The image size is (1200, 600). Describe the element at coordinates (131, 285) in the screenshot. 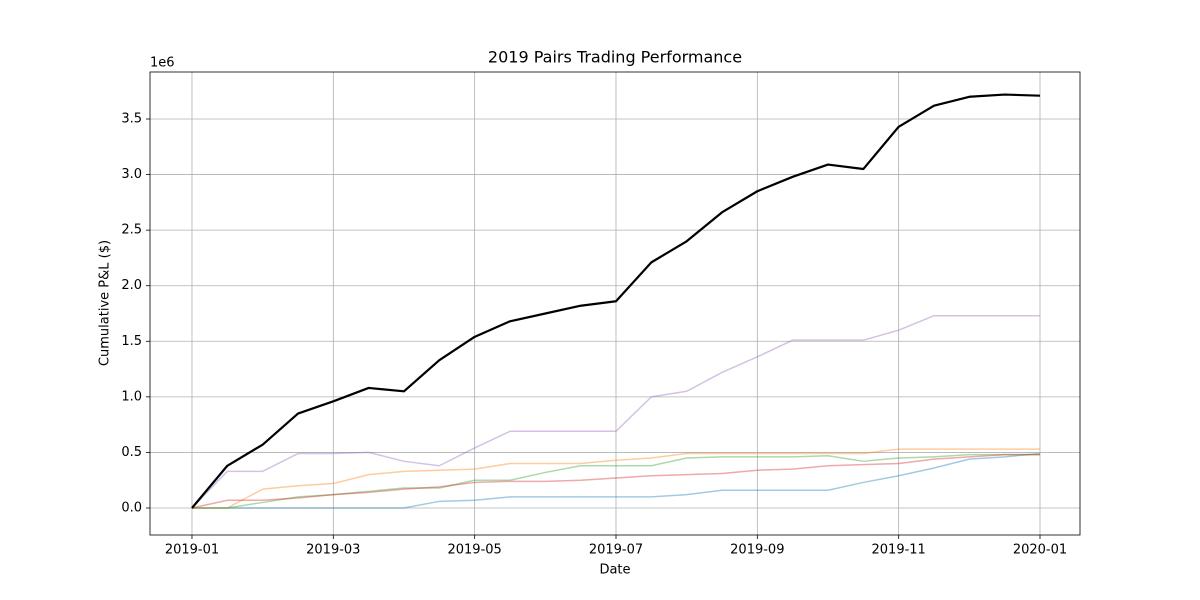

I see `y-tick-label: 2.0` at that location.